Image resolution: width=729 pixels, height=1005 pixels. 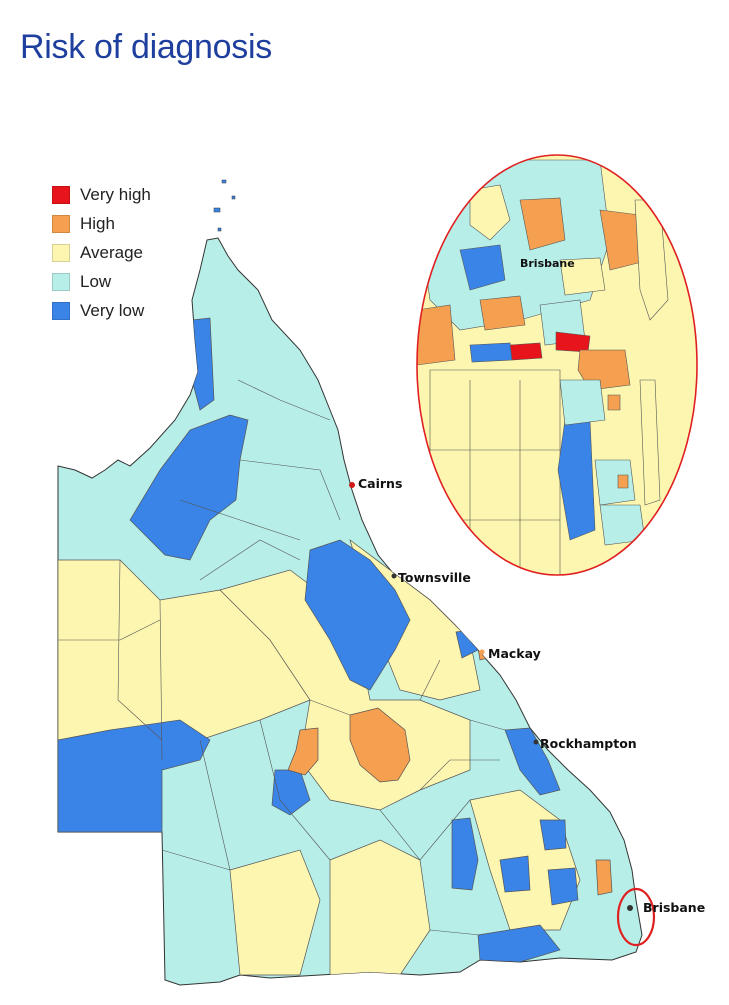 What do you see at coordinates (434, 577) in the screenshot?
I see `city-label-townsville: Townsville` at bounding box center [434, 577].